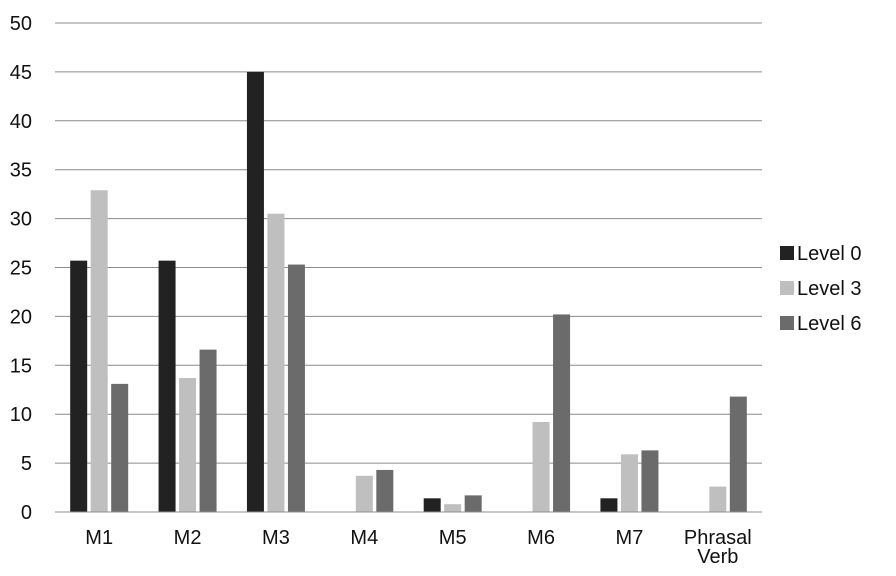 This screenshot has width=896, height=576. What do you see at coordinates (21, 317) in the screenshot?
I see `y-tick-label: 20` at bounding box center [21, 317].